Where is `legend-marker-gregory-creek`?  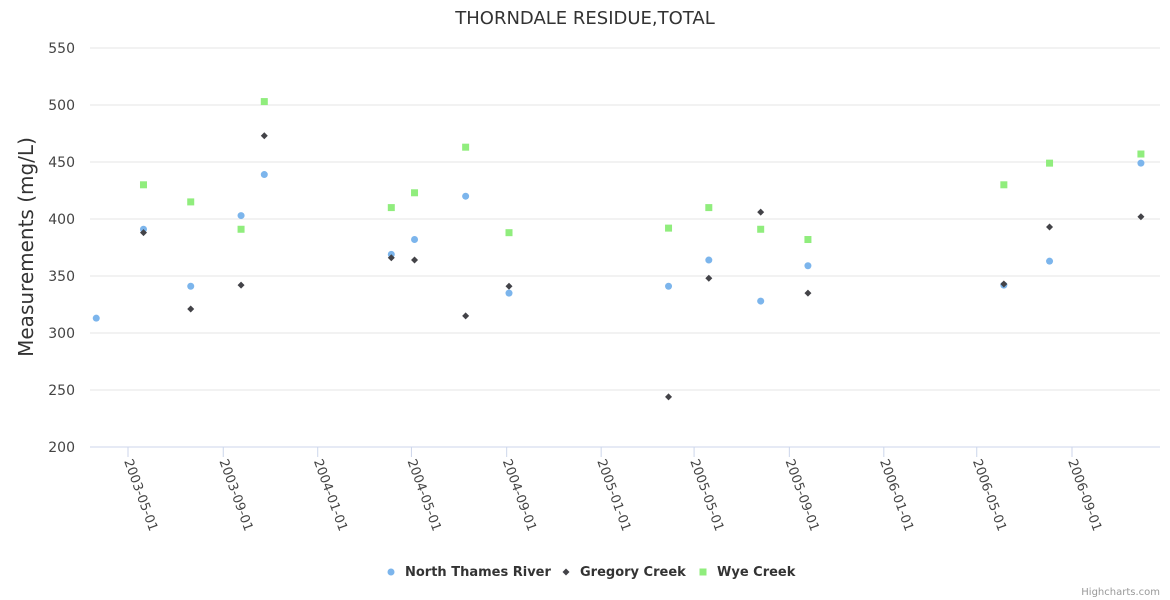
legend-marker-gregory-creek is located at coordinates (566, 572).